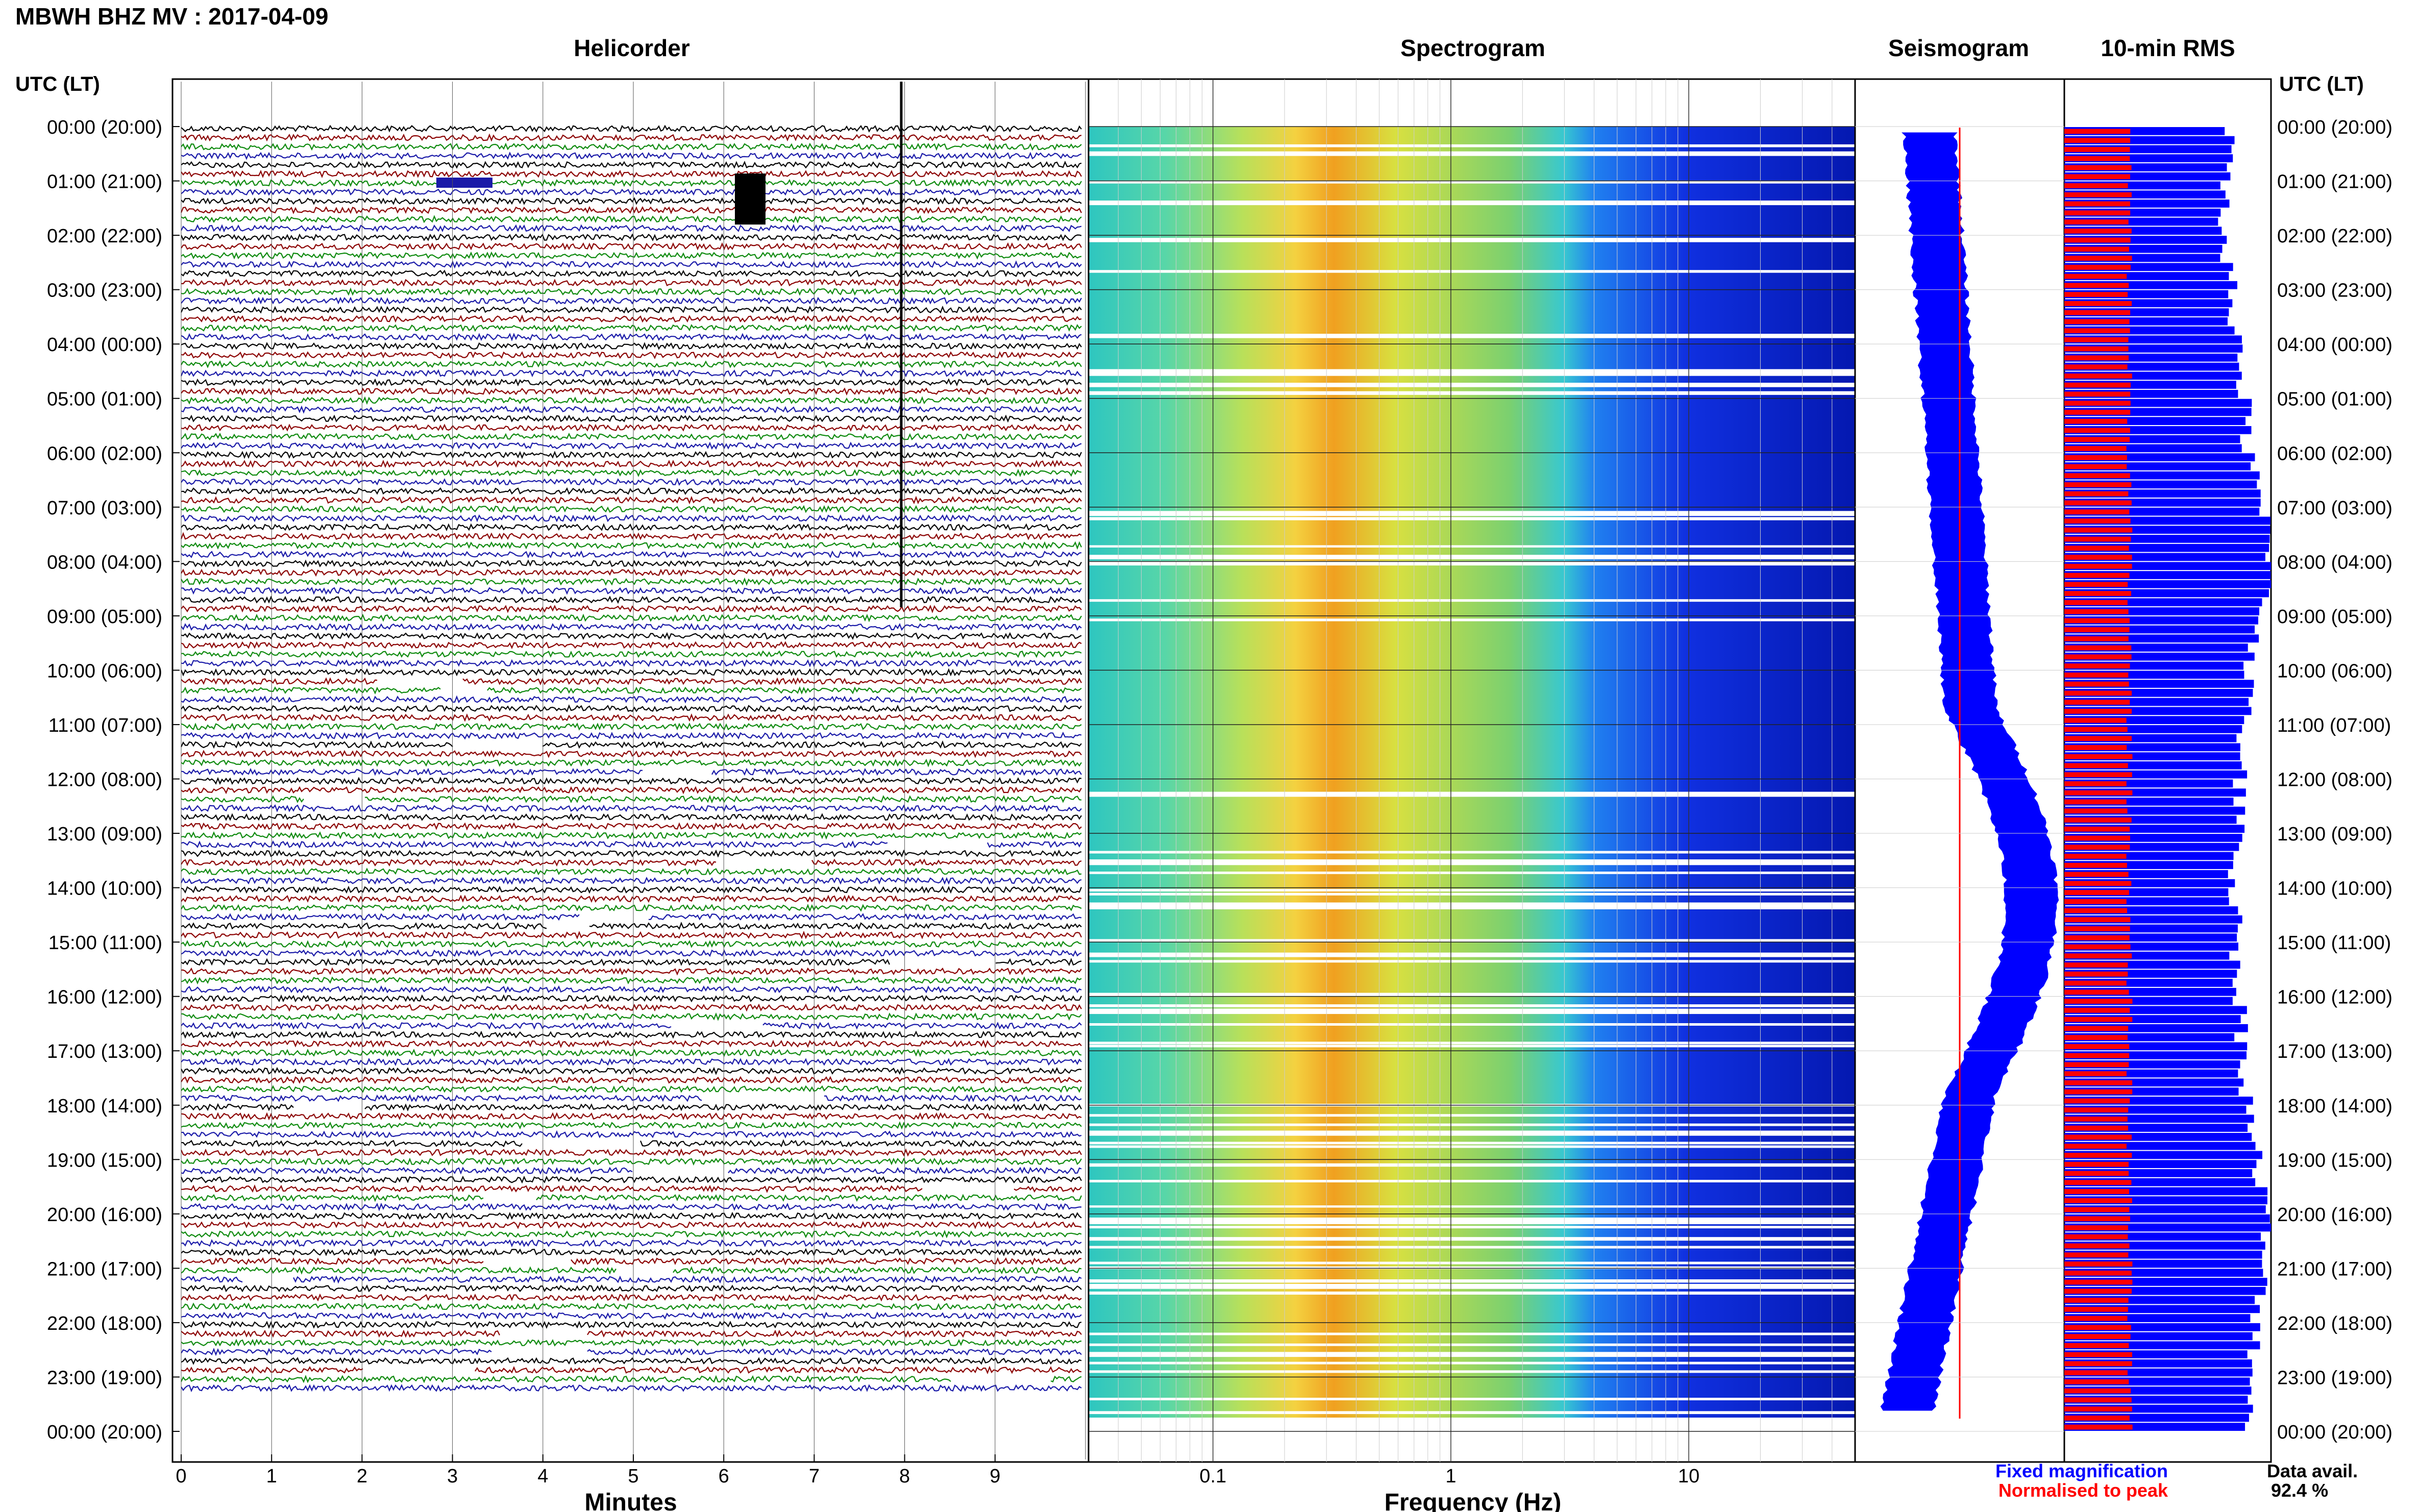  What do you see at coordinates (2334, 236) in the screenshot?
I see `time-label-right: 02:00 (22:00)` at bounding box center [2334, 236].